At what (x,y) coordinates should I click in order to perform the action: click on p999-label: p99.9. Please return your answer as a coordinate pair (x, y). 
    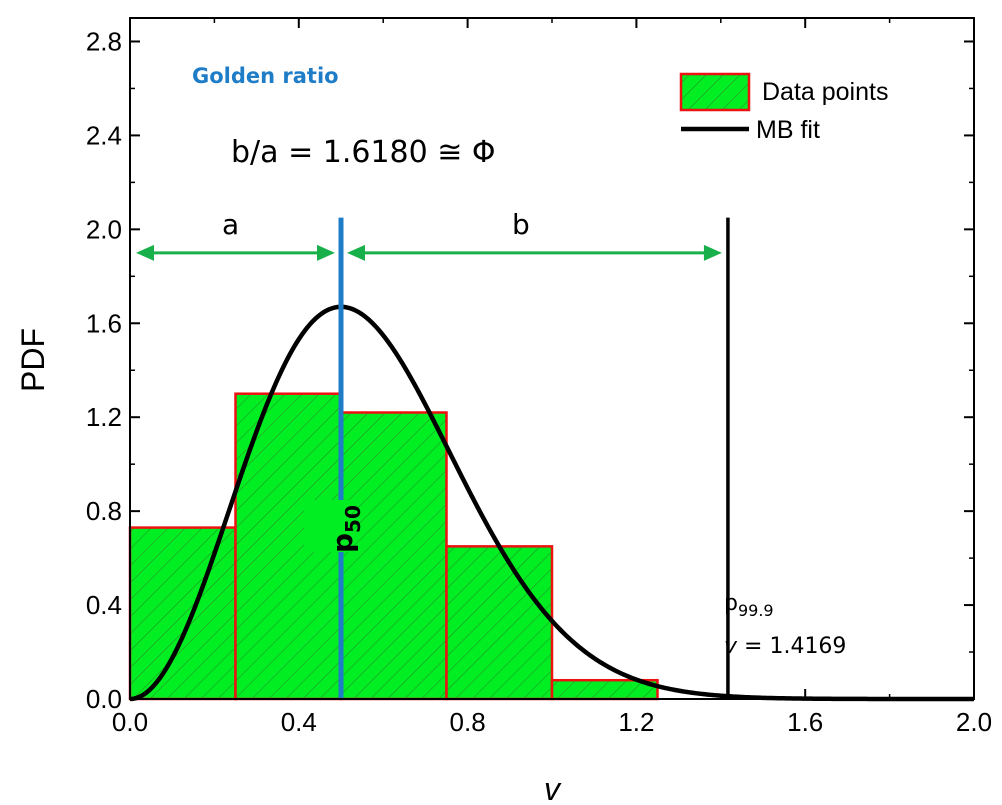
    Looking at the image, I should click on (749, 605).